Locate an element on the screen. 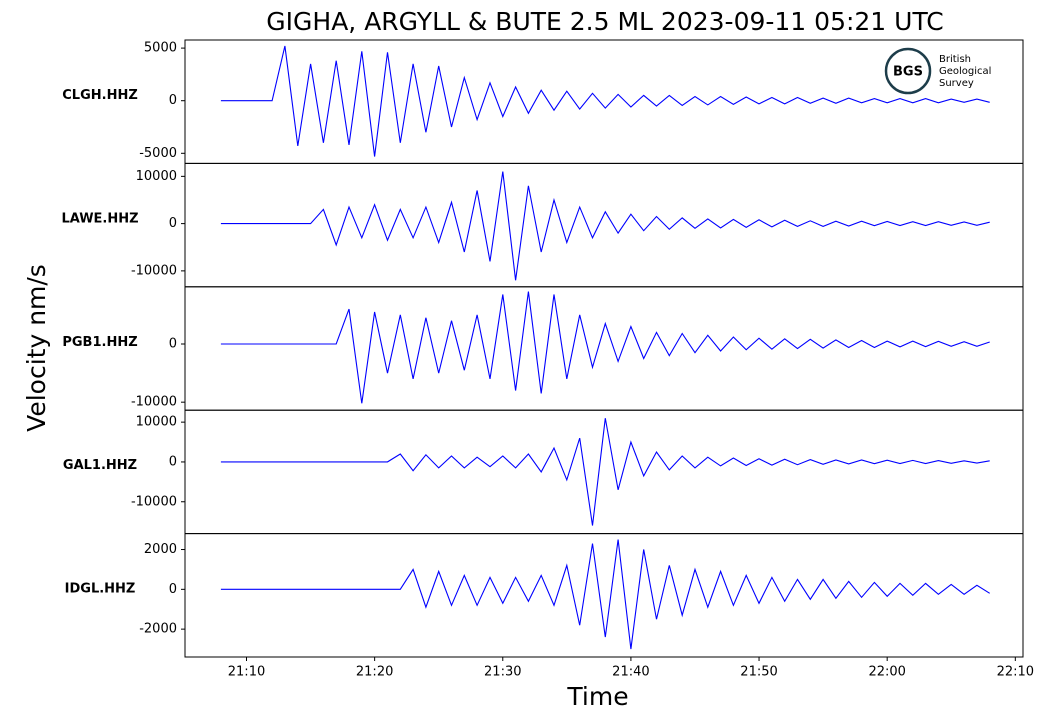 This screenshot has width=1046, height=723. logo-text: British is located at coordinates (955, 59).